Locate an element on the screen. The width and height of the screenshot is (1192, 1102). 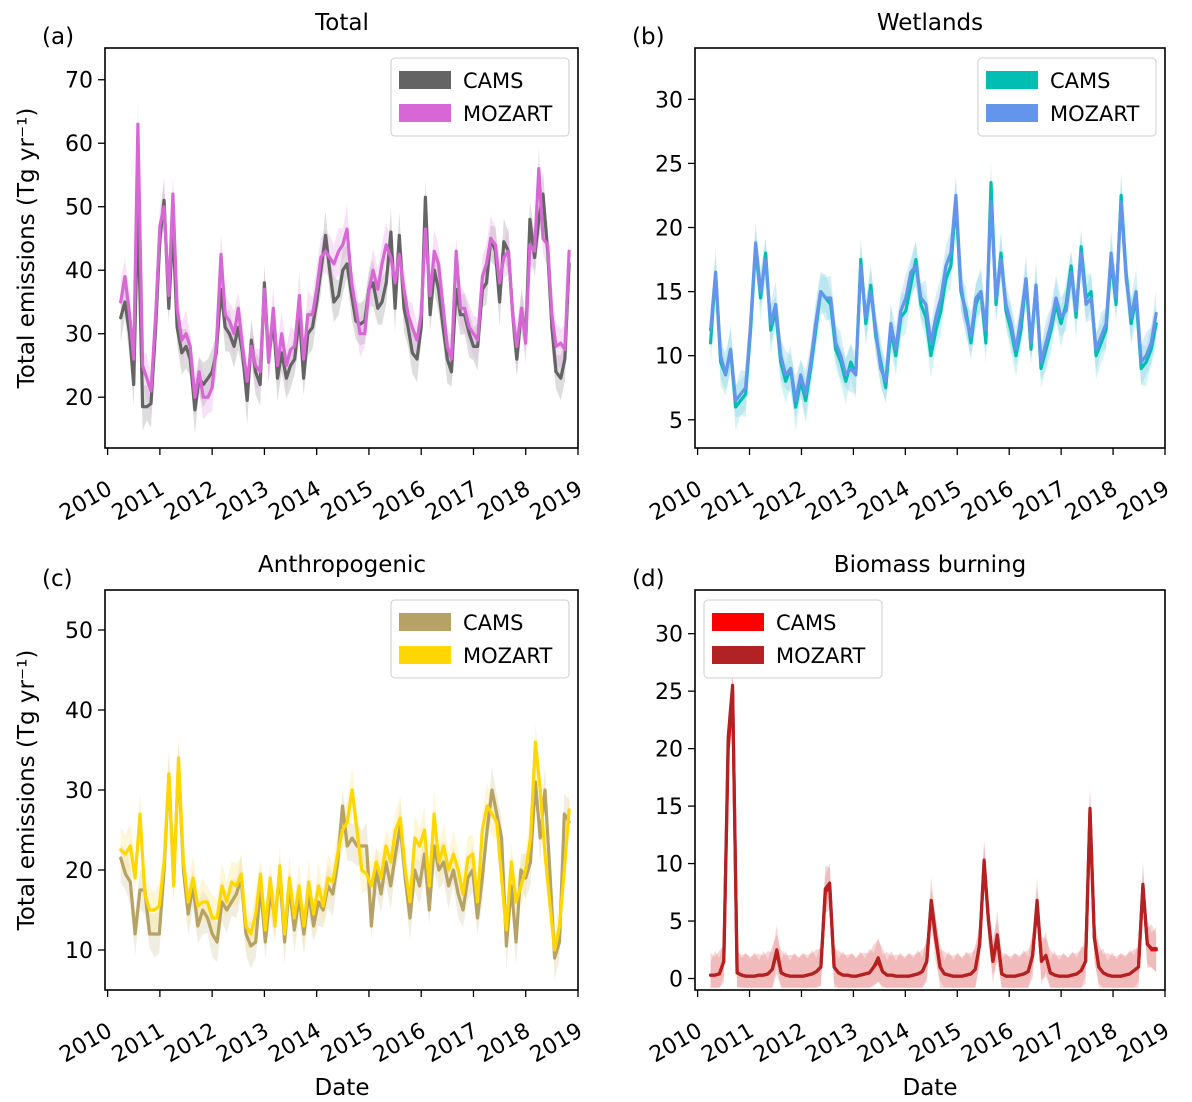
panel-title: Biomass burning is located at coordinates (930, 565).